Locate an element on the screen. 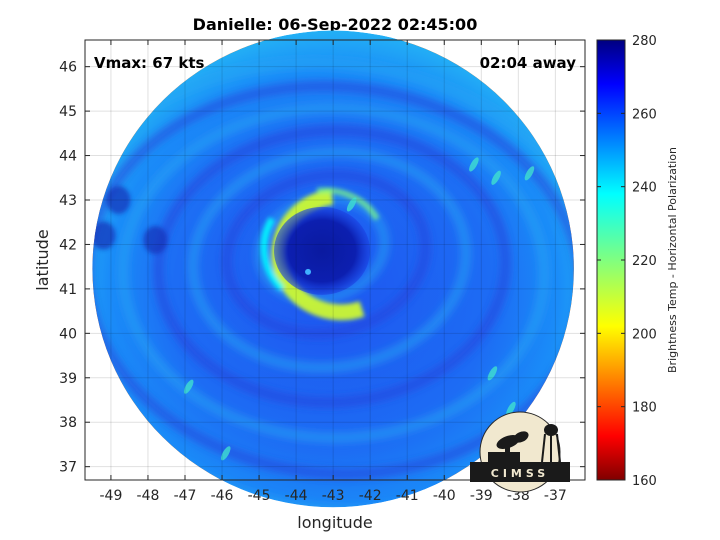 This screenshot has height=540, width=720. eyewall-north is located at coordinates (348, 204).